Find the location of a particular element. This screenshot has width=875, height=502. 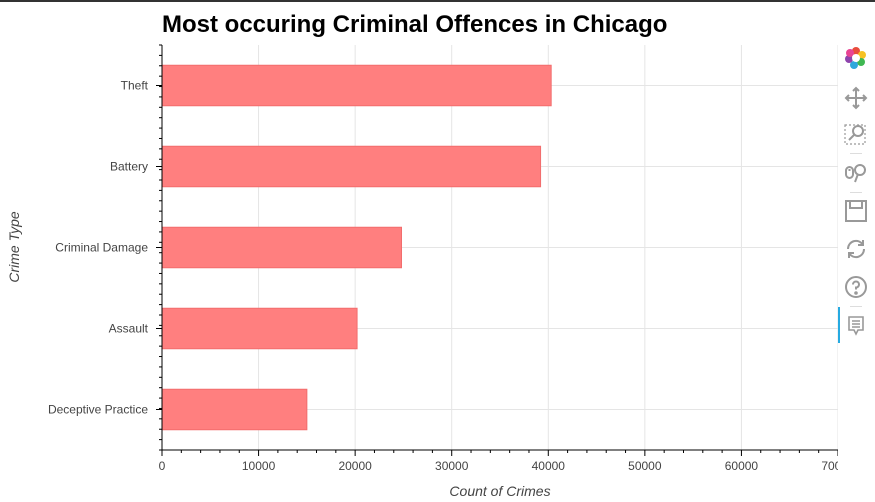

x-tick-label: 60000 is located at coordinates (742, 466).